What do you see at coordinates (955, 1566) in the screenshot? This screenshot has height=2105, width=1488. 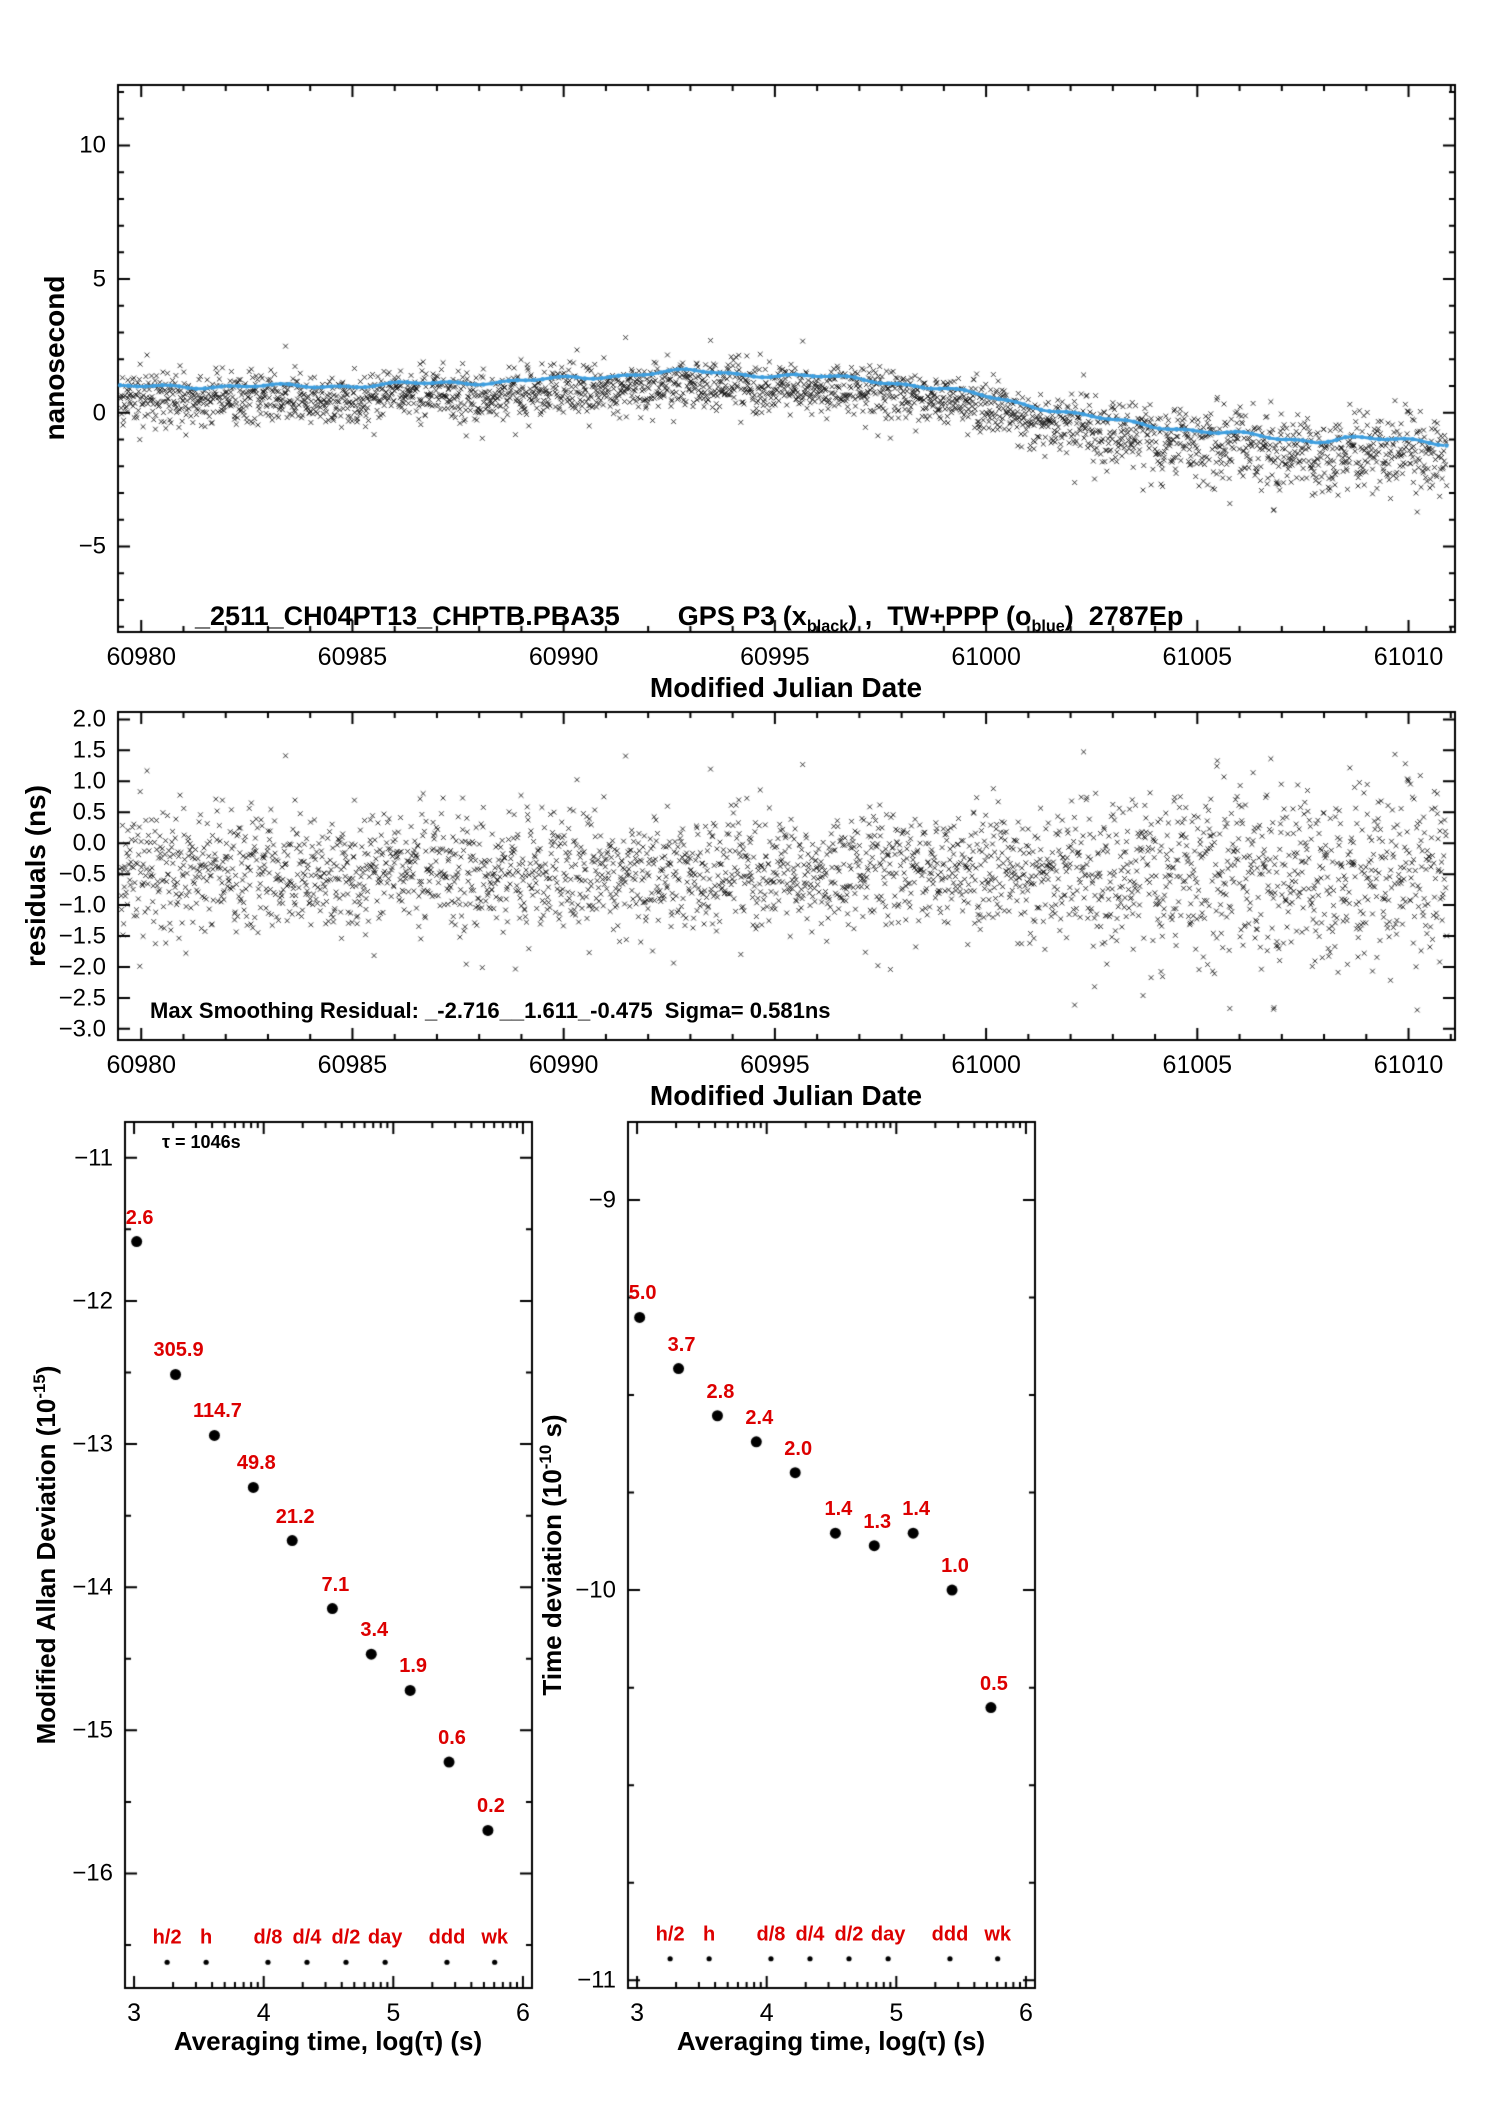 I see `point-value-label: 1.0` at bounding box center [955, 1566].